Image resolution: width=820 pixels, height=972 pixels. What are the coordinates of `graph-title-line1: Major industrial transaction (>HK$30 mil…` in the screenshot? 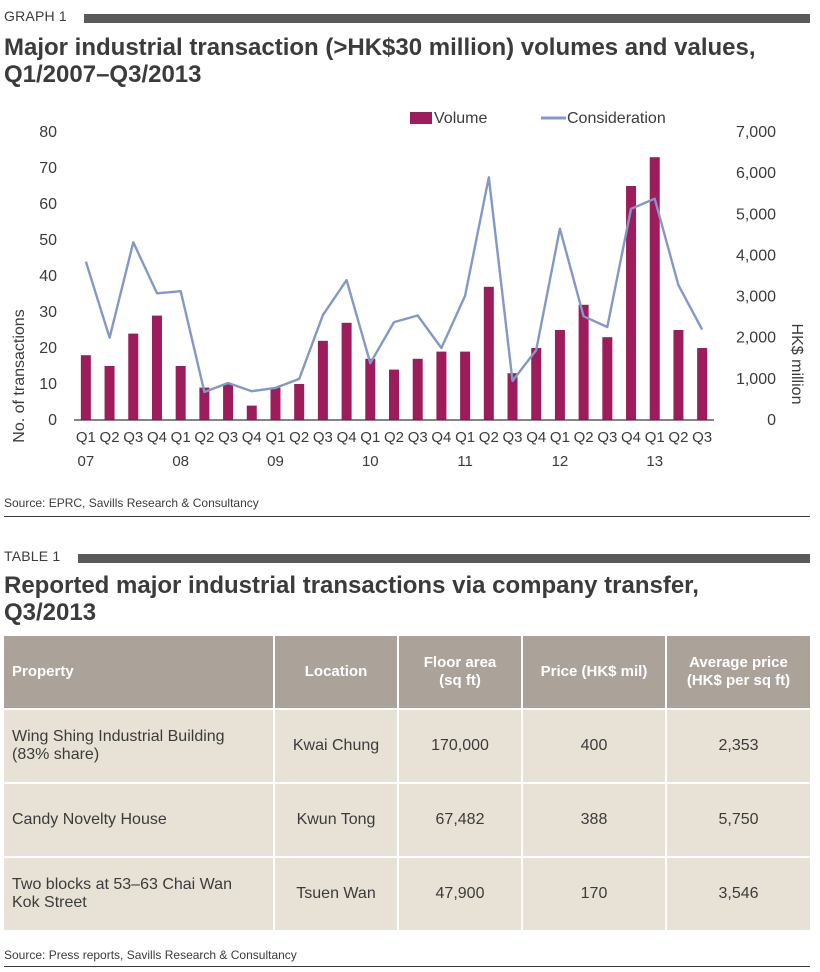 It's located at (380, 47).